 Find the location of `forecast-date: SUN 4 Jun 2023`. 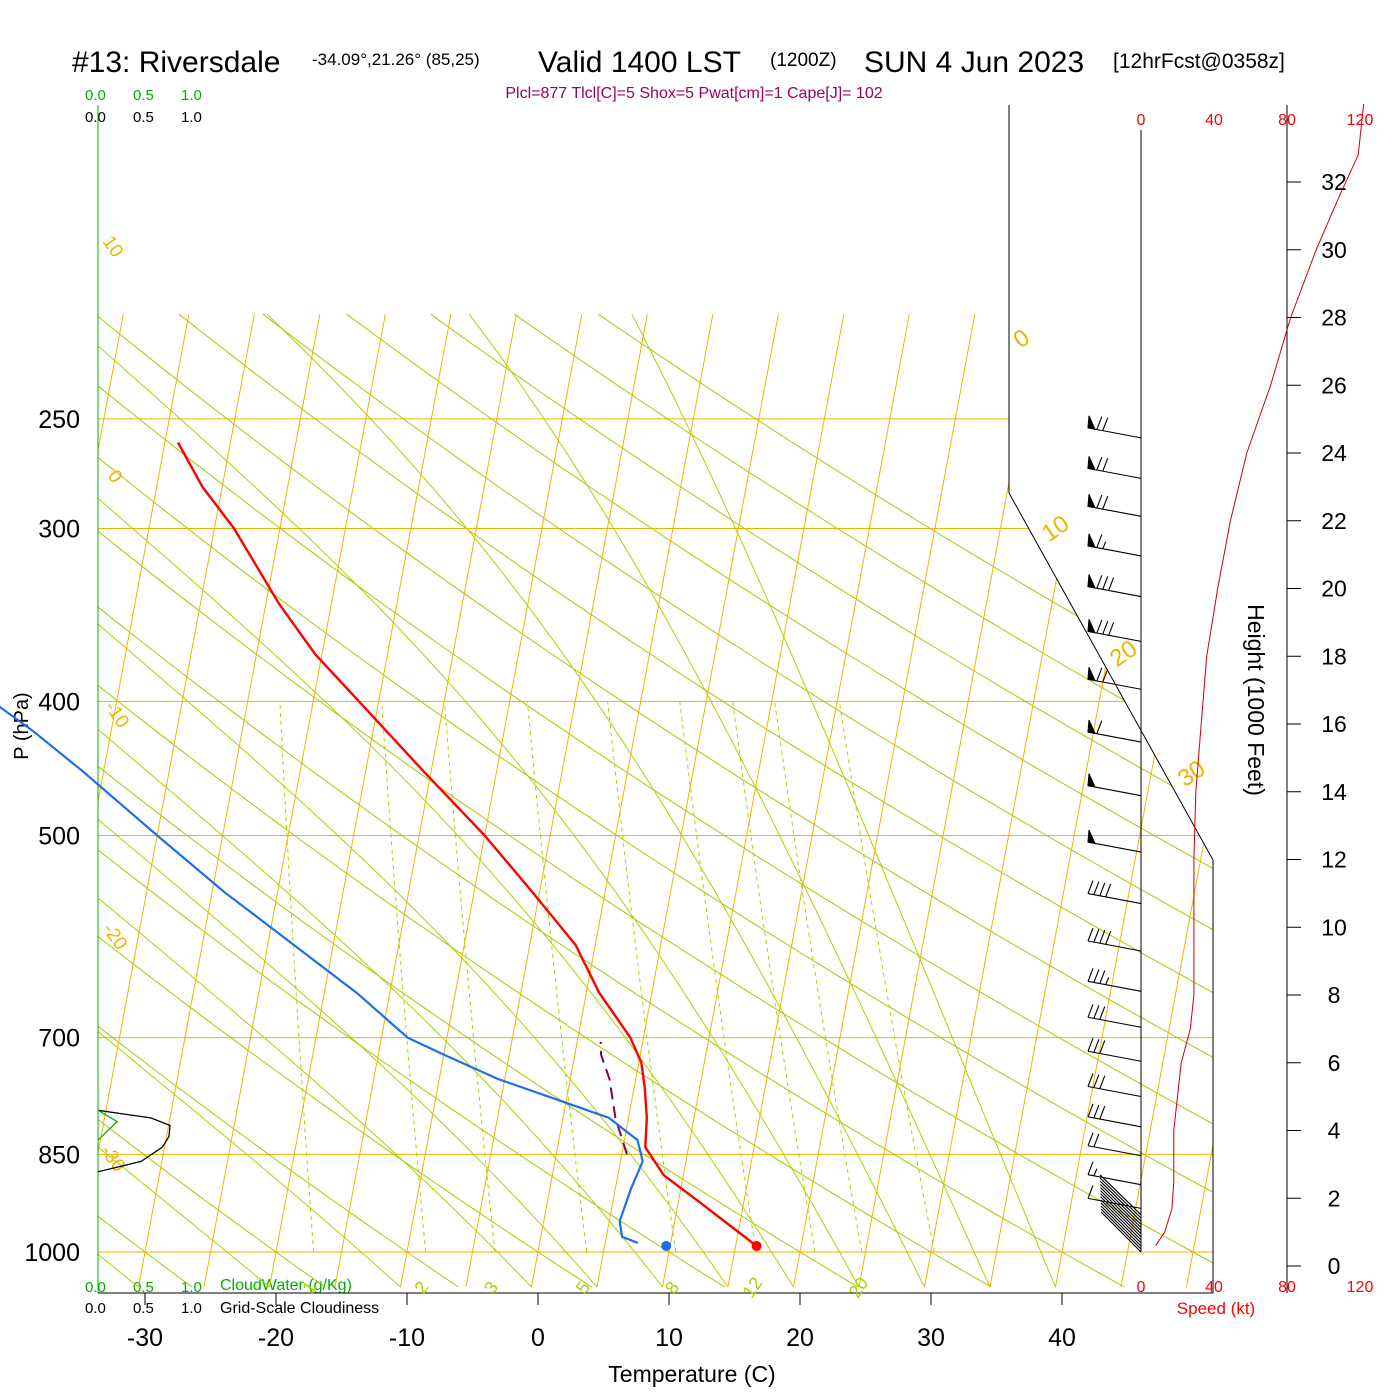

forecast-date: SUN 4 Jun 2023 is located at coordinates (974, 62).